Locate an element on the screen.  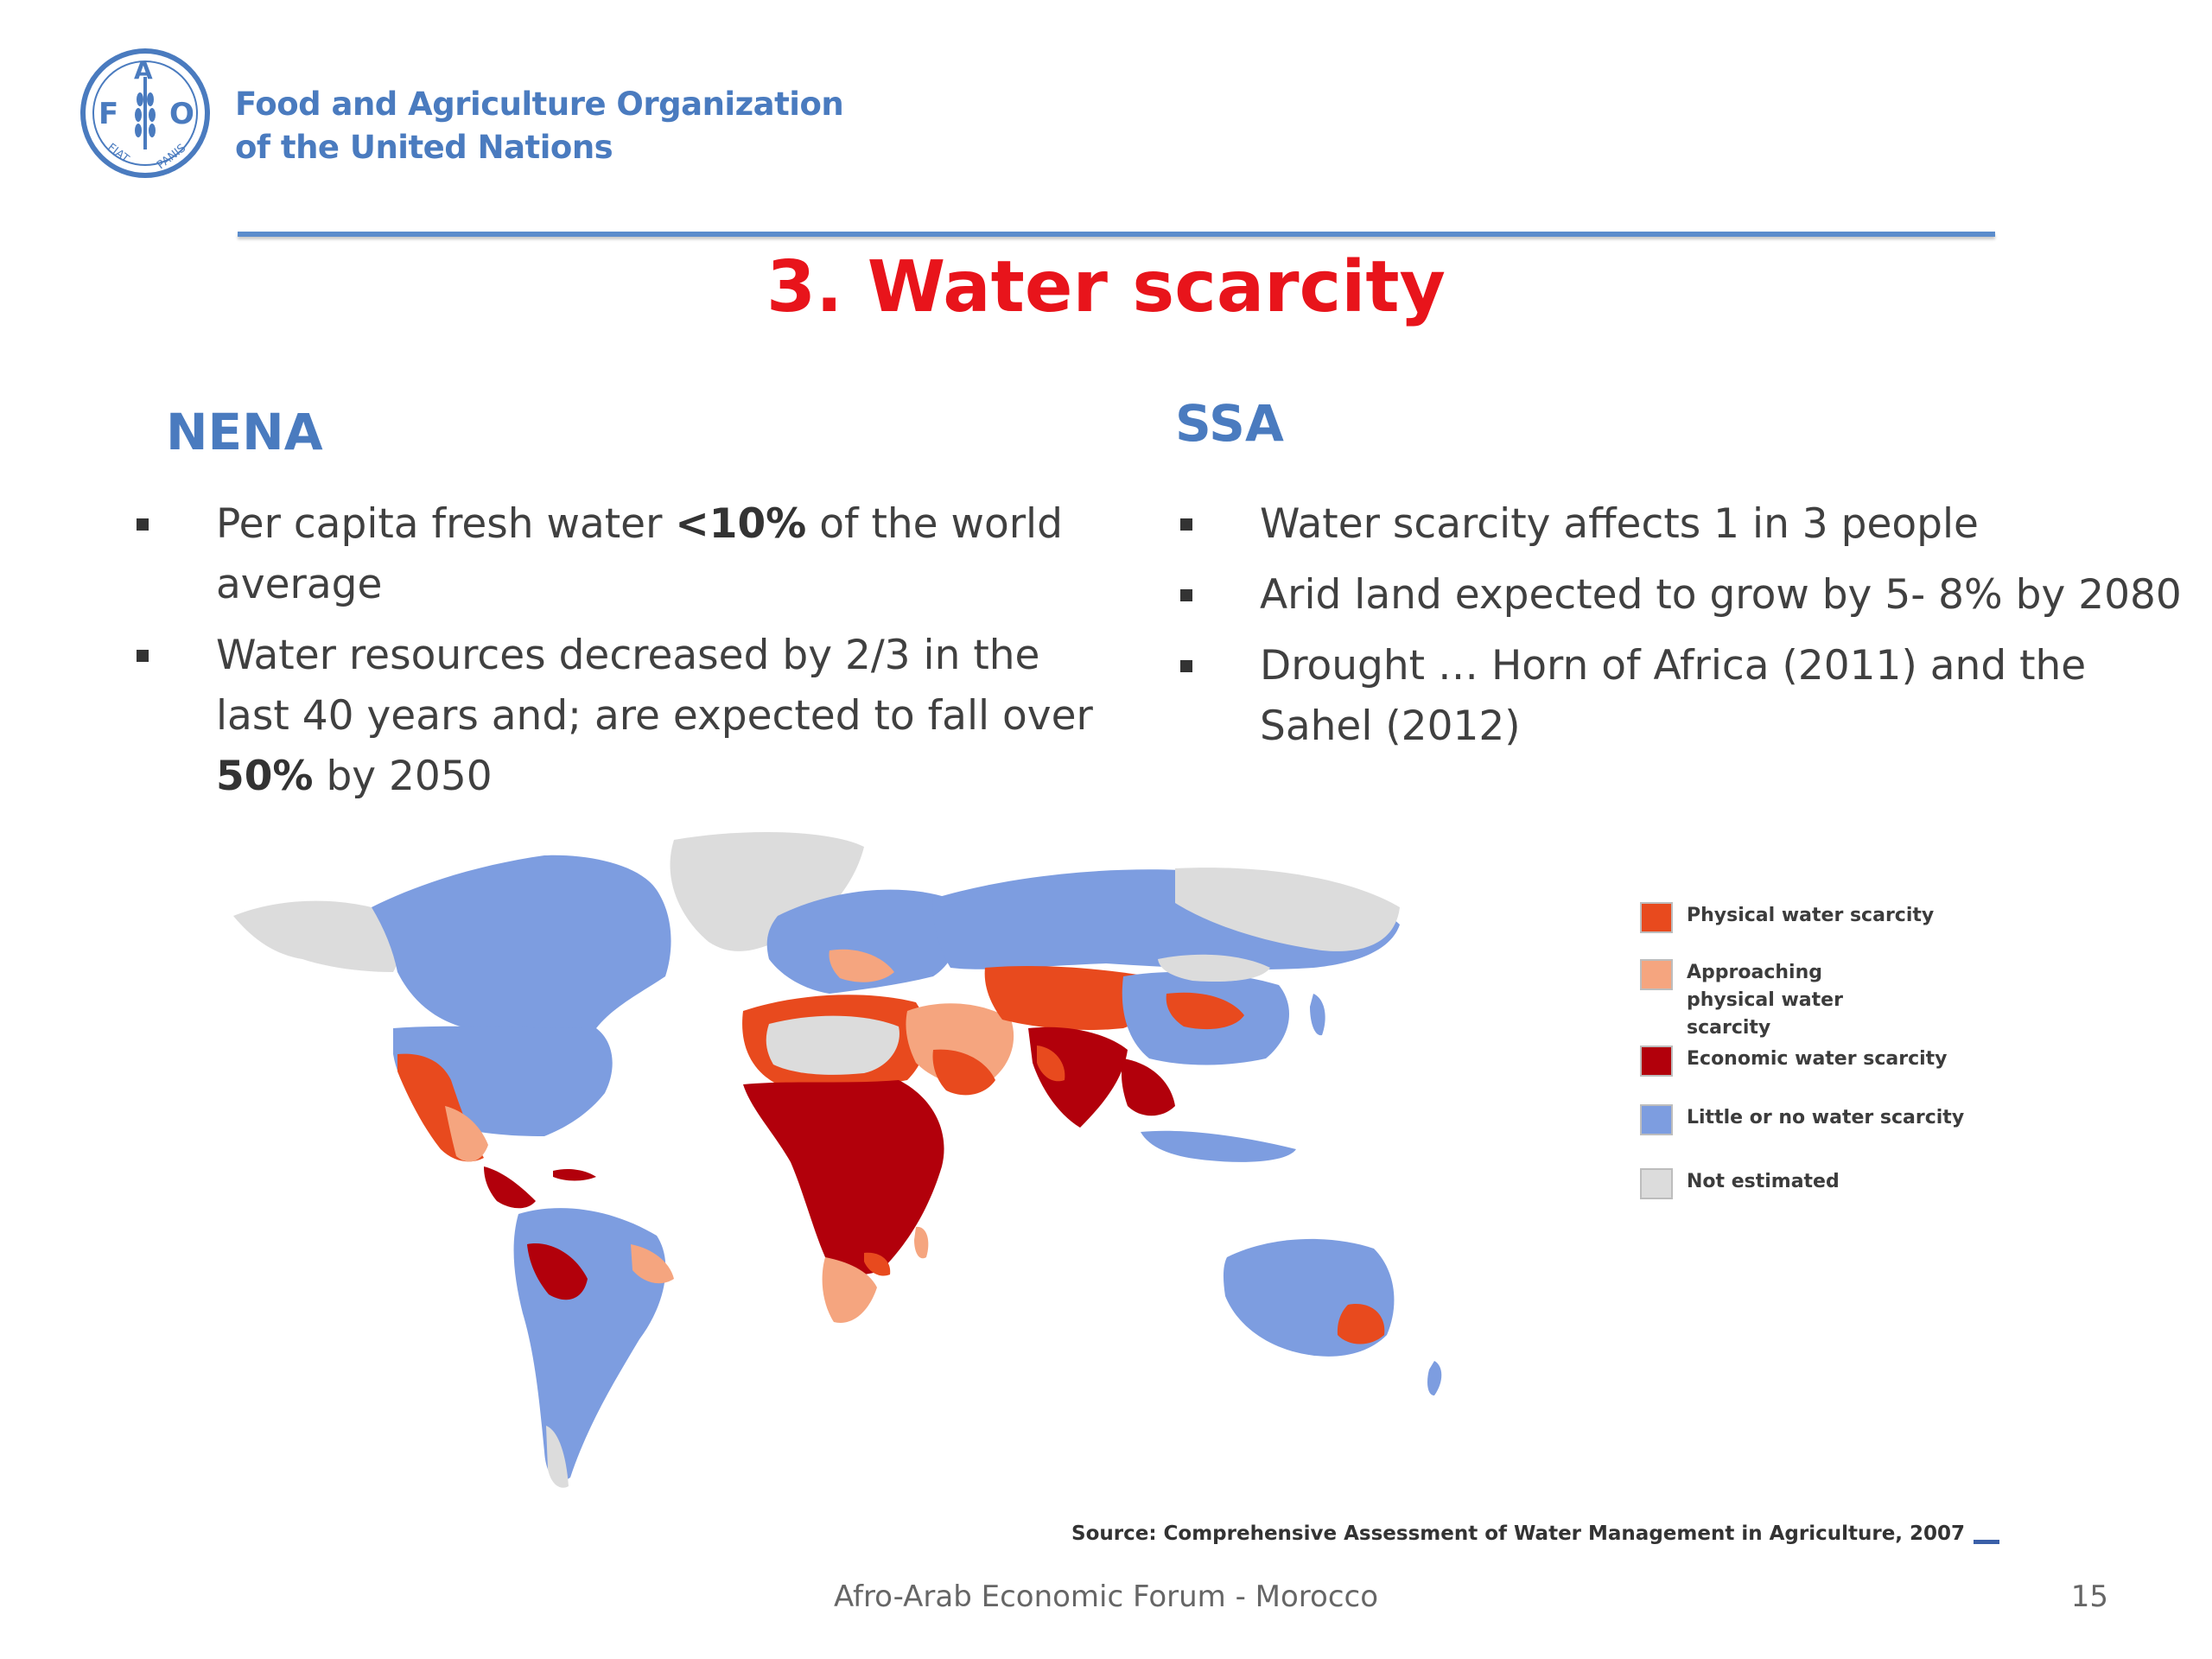
legend-label-approaching: Approaching physical water scarcity is located at coordinates (1765, 1000).